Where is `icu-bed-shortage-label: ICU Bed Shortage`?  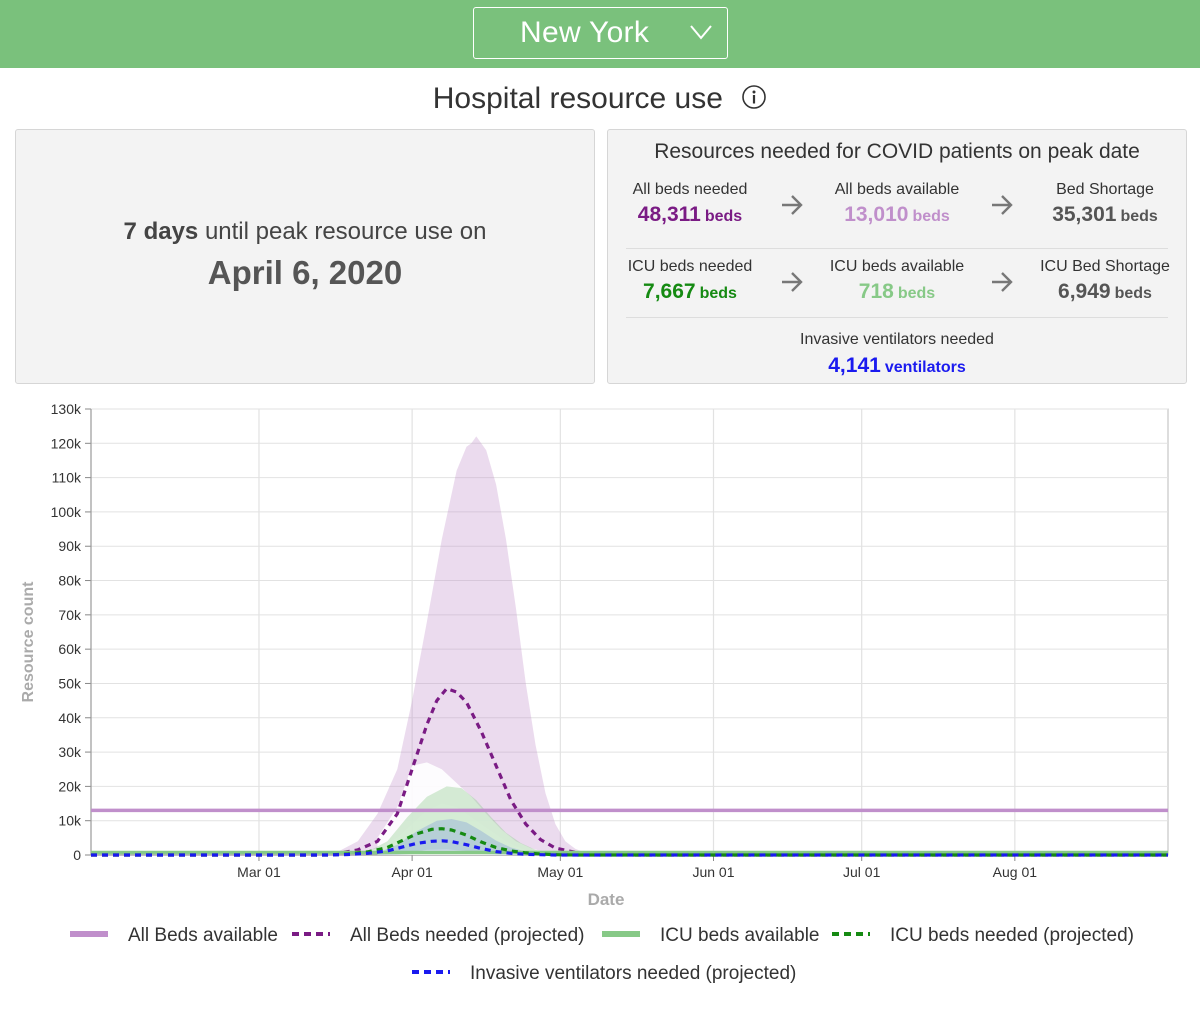 icu-bed-shortage-label: ICU Bed Shortage is located at coordinates (1105, 266).